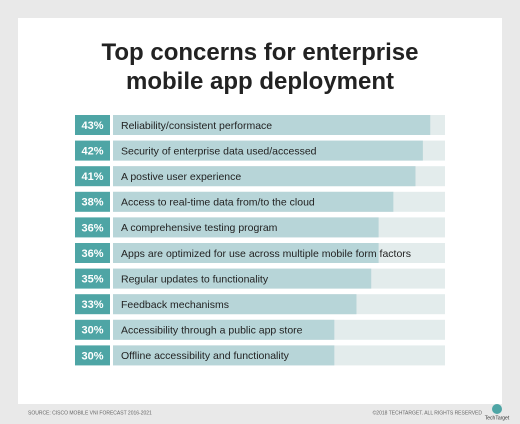 This screenshot has width=520, height=424. I want to click on value-label: 33%, so click(92, 305).